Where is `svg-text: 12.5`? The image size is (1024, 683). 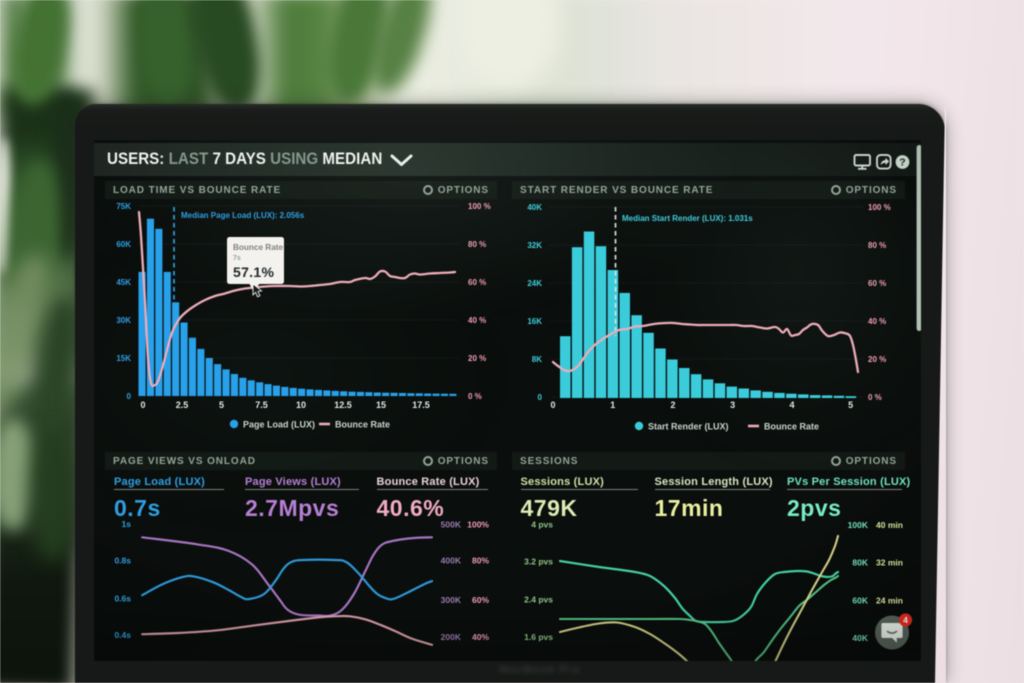 svg-text: 12.5 is located at coordinates (343, 405).